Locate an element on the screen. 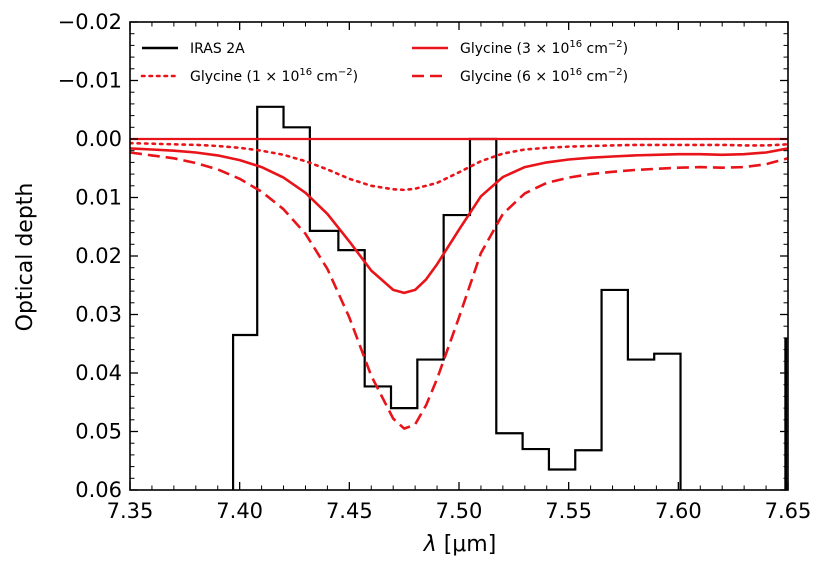 This screenshot has width=830, height=573. legend-label: Glycine (3 × 1016 cm−2) is located at coordinates (544, 48).